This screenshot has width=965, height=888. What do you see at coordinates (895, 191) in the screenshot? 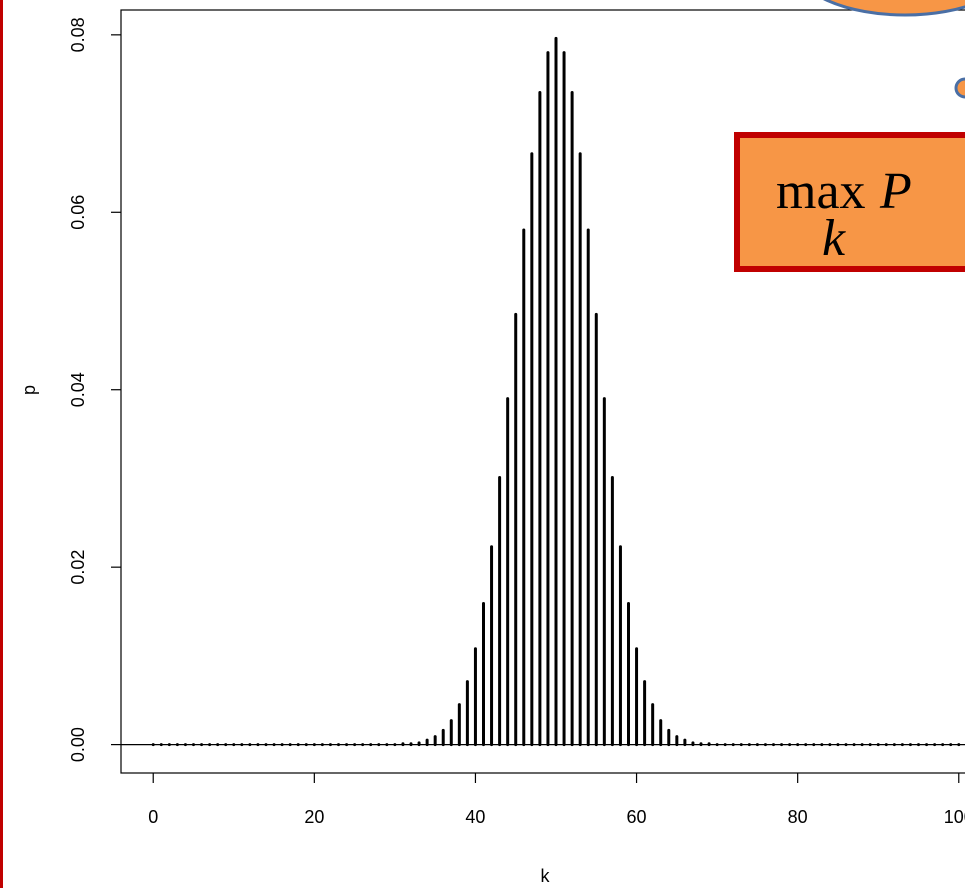
I see `annotation-variable: P` at bounding box center [895, 191].